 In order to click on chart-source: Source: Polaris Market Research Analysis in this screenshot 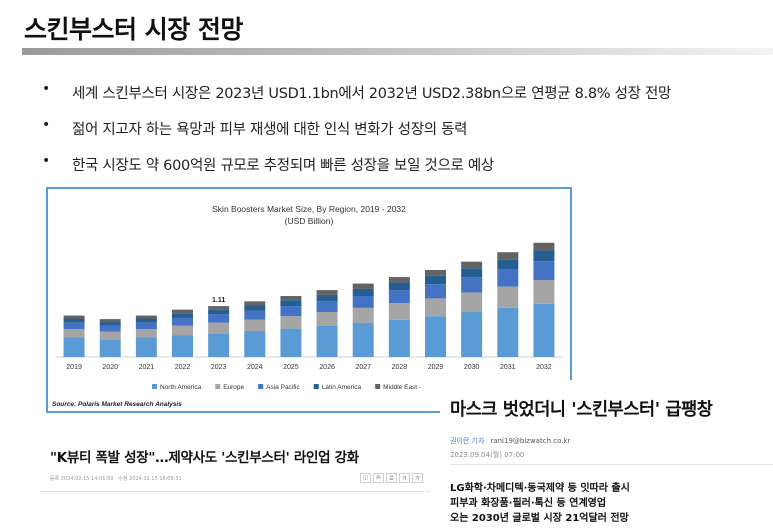, I will do `click(117, 404)`.